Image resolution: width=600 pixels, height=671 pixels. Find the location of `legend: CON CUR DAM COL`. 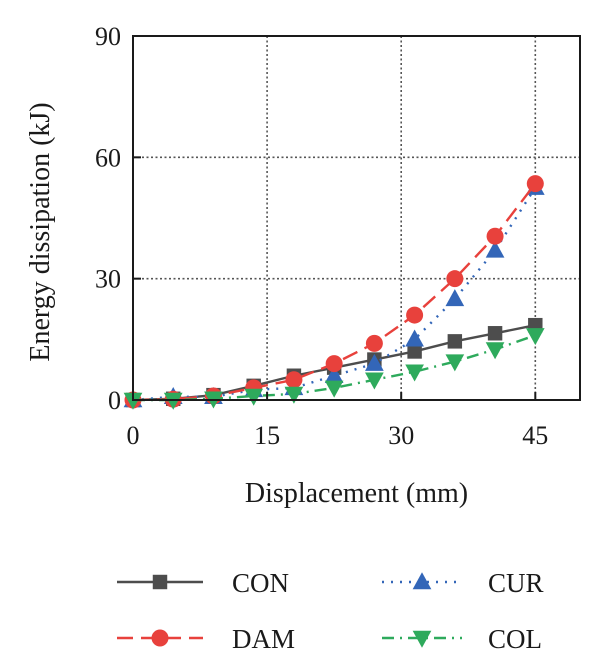

legend: CON CUR DAM COL is located at coordinates (330, 611).